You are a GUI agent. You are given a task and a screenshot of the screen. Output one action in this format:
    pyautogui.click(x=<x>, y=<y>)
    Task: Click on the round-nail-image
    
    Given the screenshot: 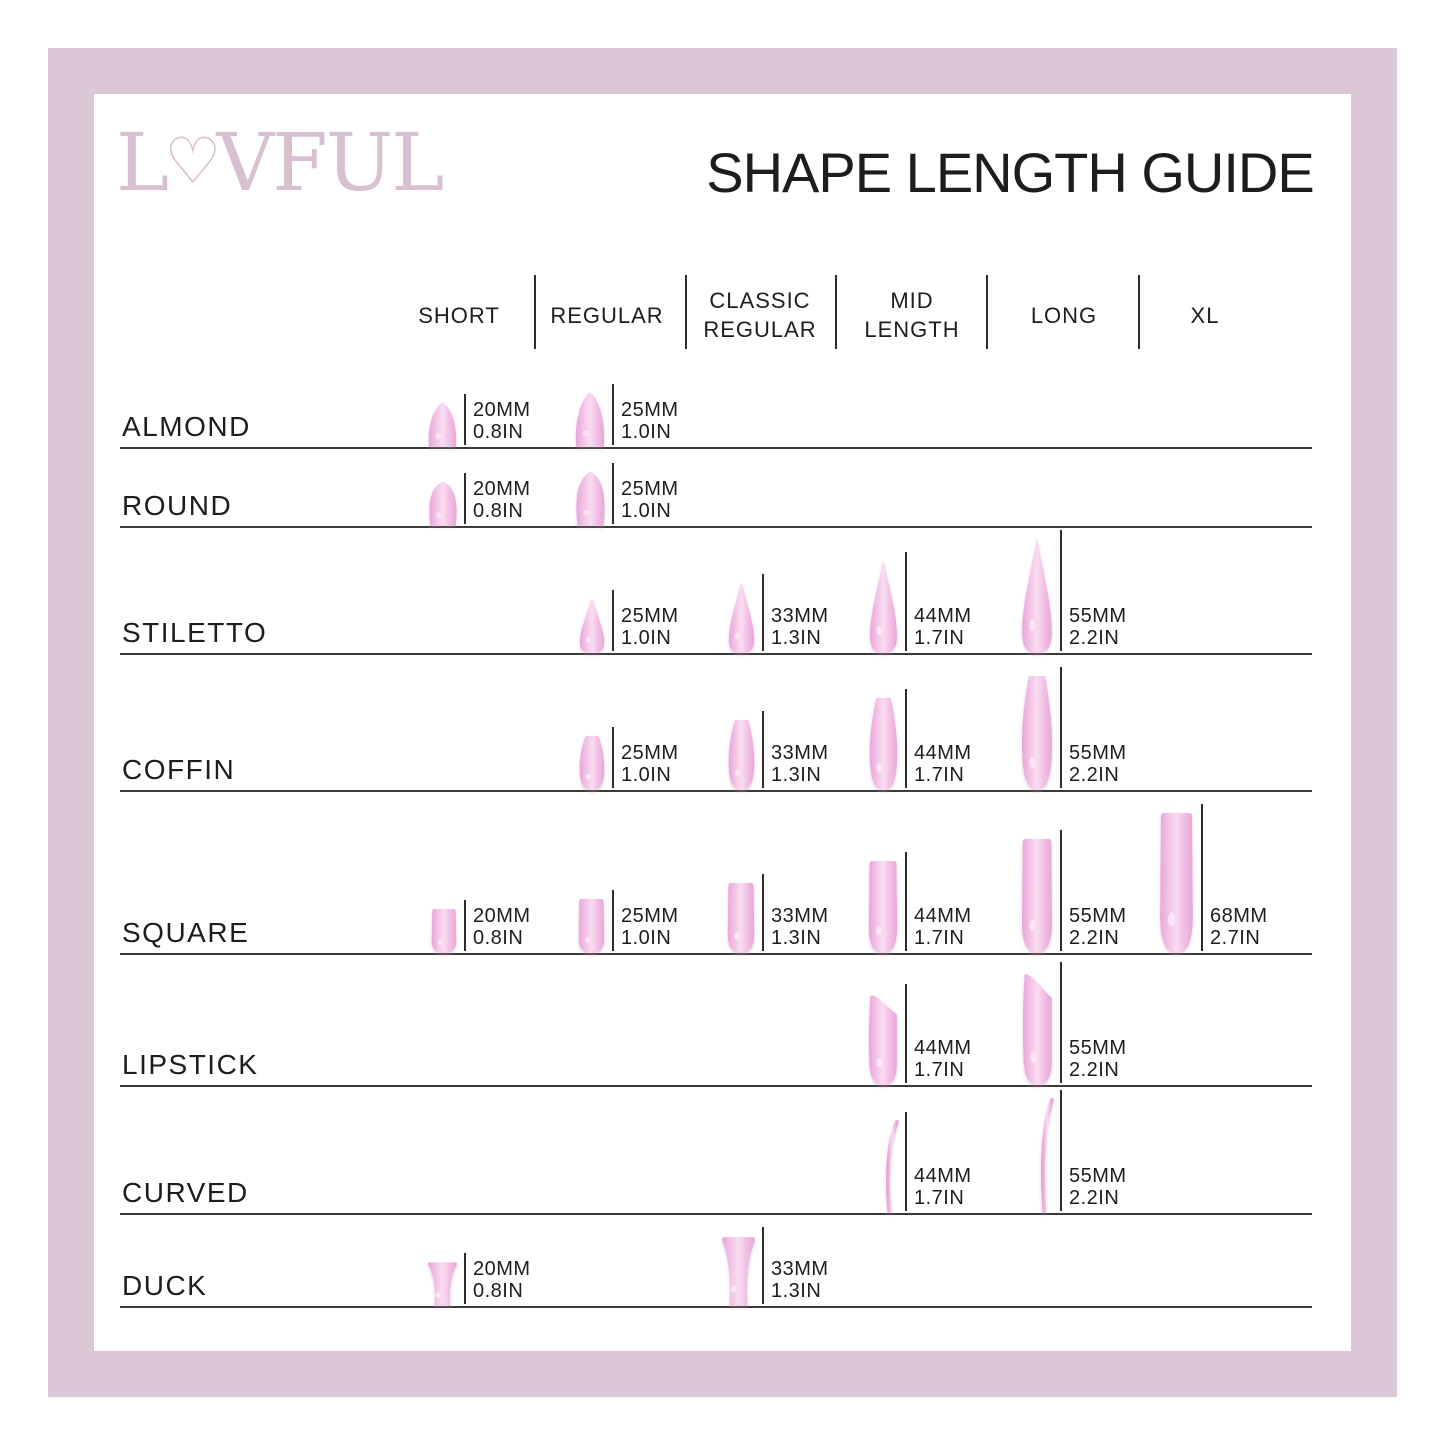 What is the action you would take?
    pyautogui.click(x=443, y=503)
    